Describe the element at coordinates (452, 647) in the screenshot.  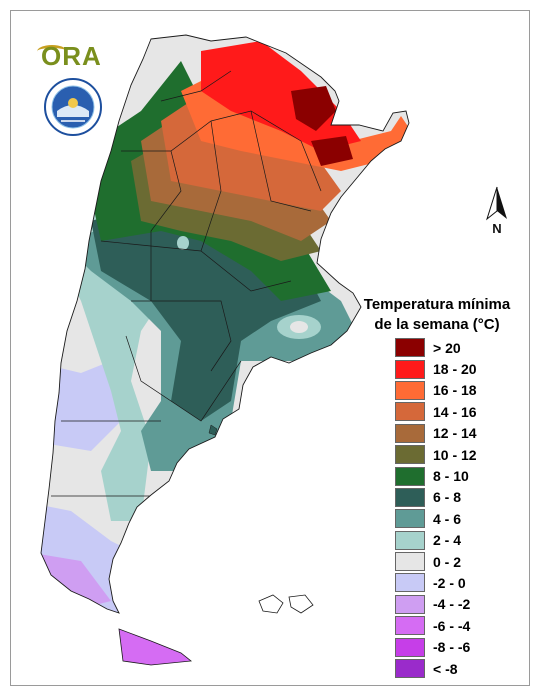
I see `legend-label: -8 - -6` at that location.